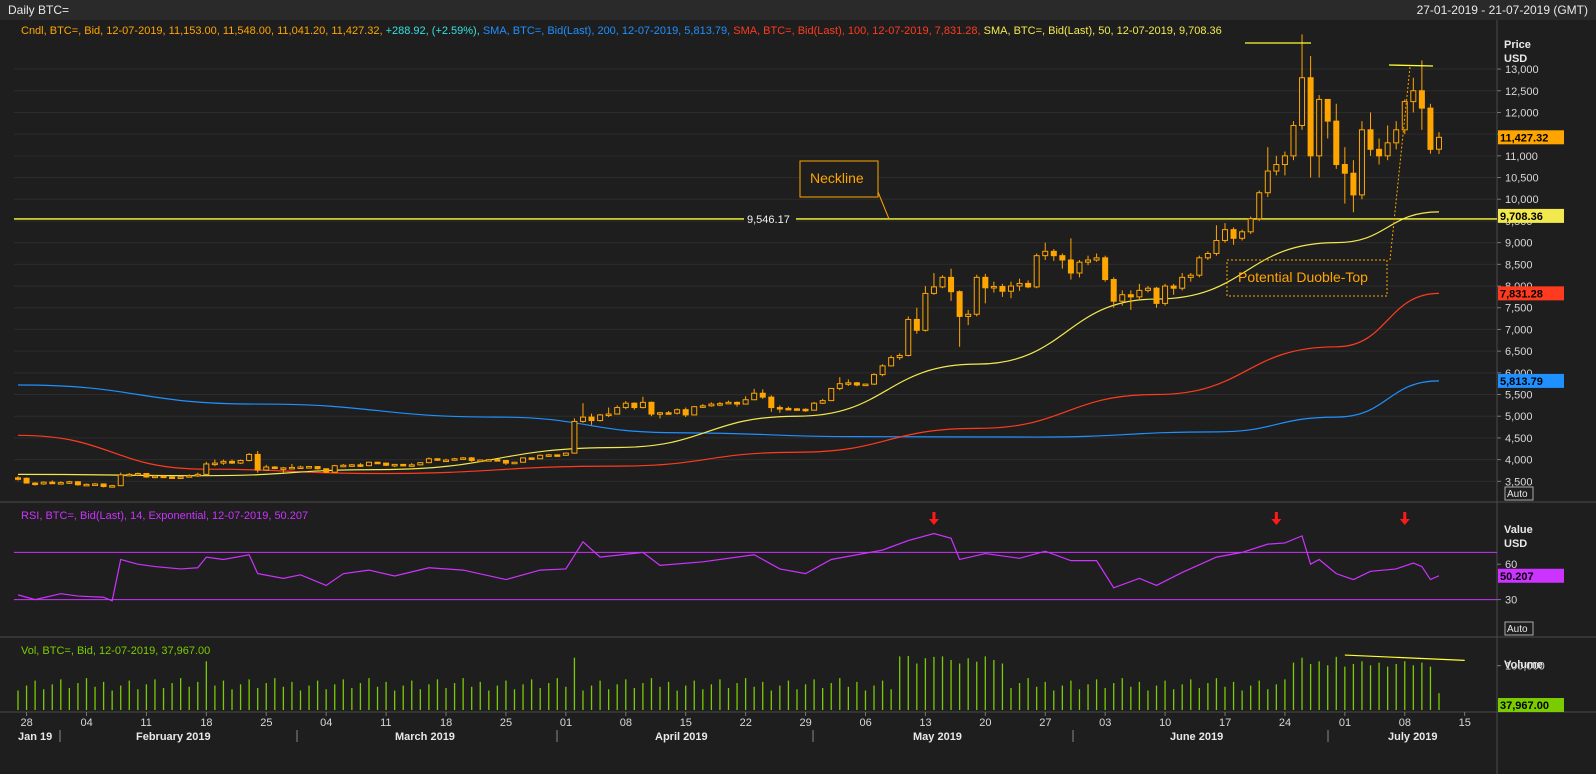 The width and height of the screenshot is (1596, 774). Describe the element at coordinates (770, 218) in the screenshot. I see `neckline-label-bg` at that location.